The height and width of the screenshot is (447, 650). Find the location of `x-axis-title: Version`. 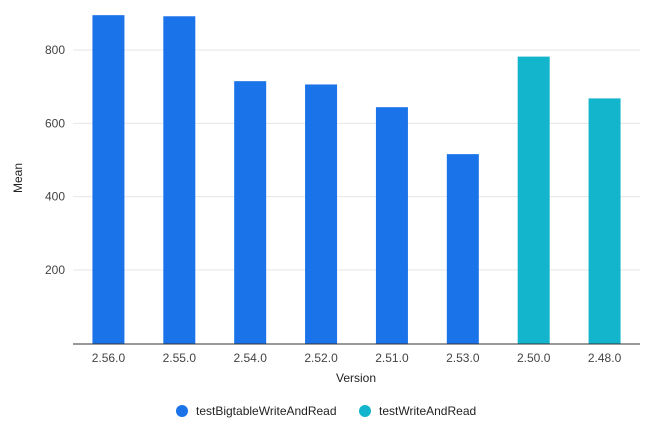

x-axis-title: Version is located at coordinates (356, 378).